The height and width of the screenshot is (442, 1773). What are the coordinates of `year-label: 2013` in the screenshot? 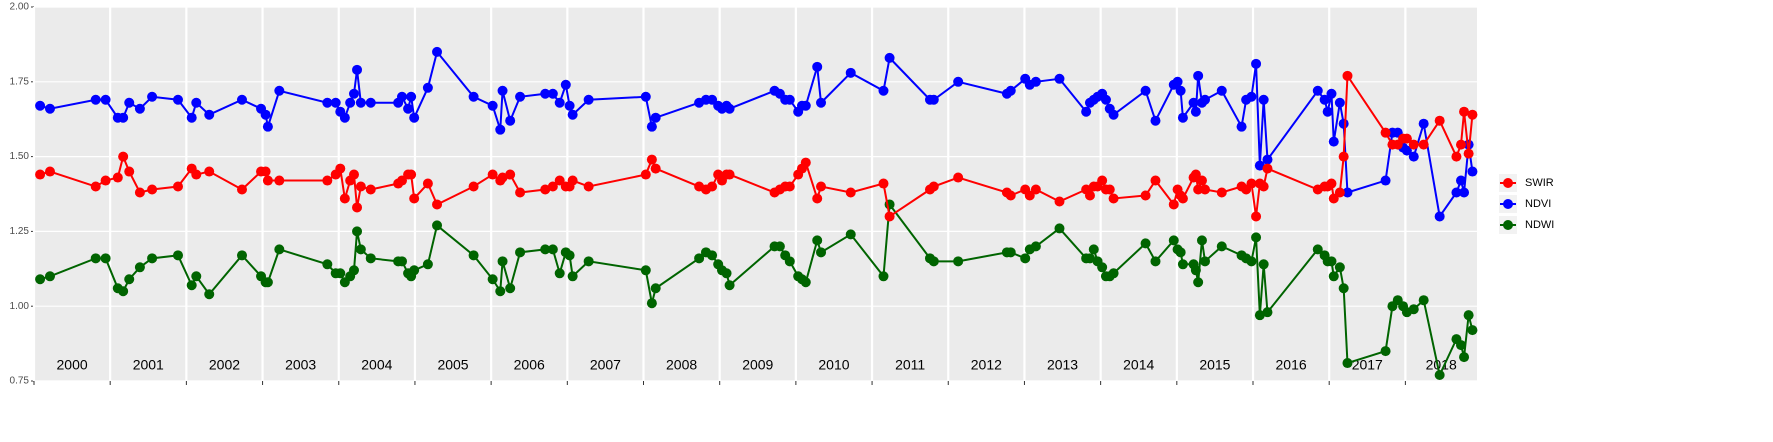 It's located at (1062, 365).